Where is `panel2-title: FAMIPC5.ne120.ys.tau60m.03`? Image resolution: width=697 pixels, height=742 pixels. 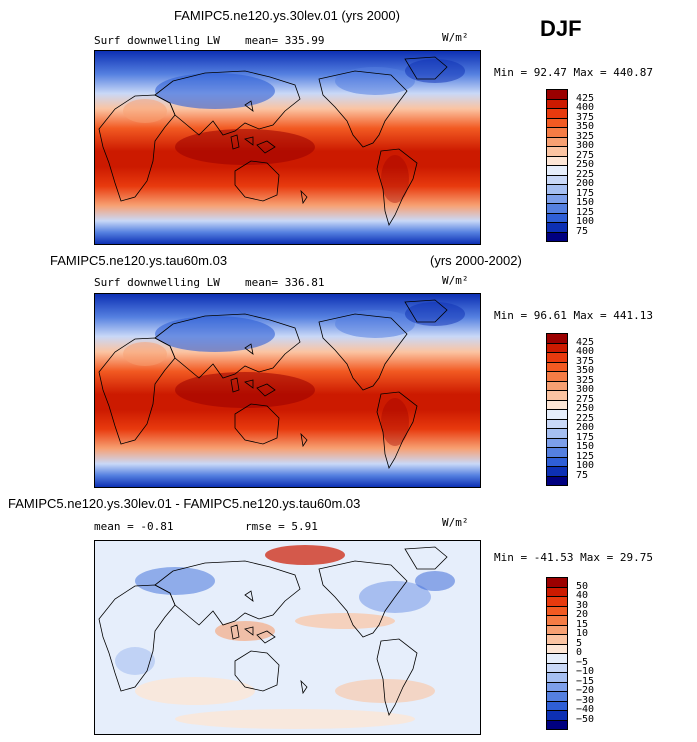 panel2-title: FAMIPC5.ne120.ys.tau60m.03 is located at coordinates (139, 260).